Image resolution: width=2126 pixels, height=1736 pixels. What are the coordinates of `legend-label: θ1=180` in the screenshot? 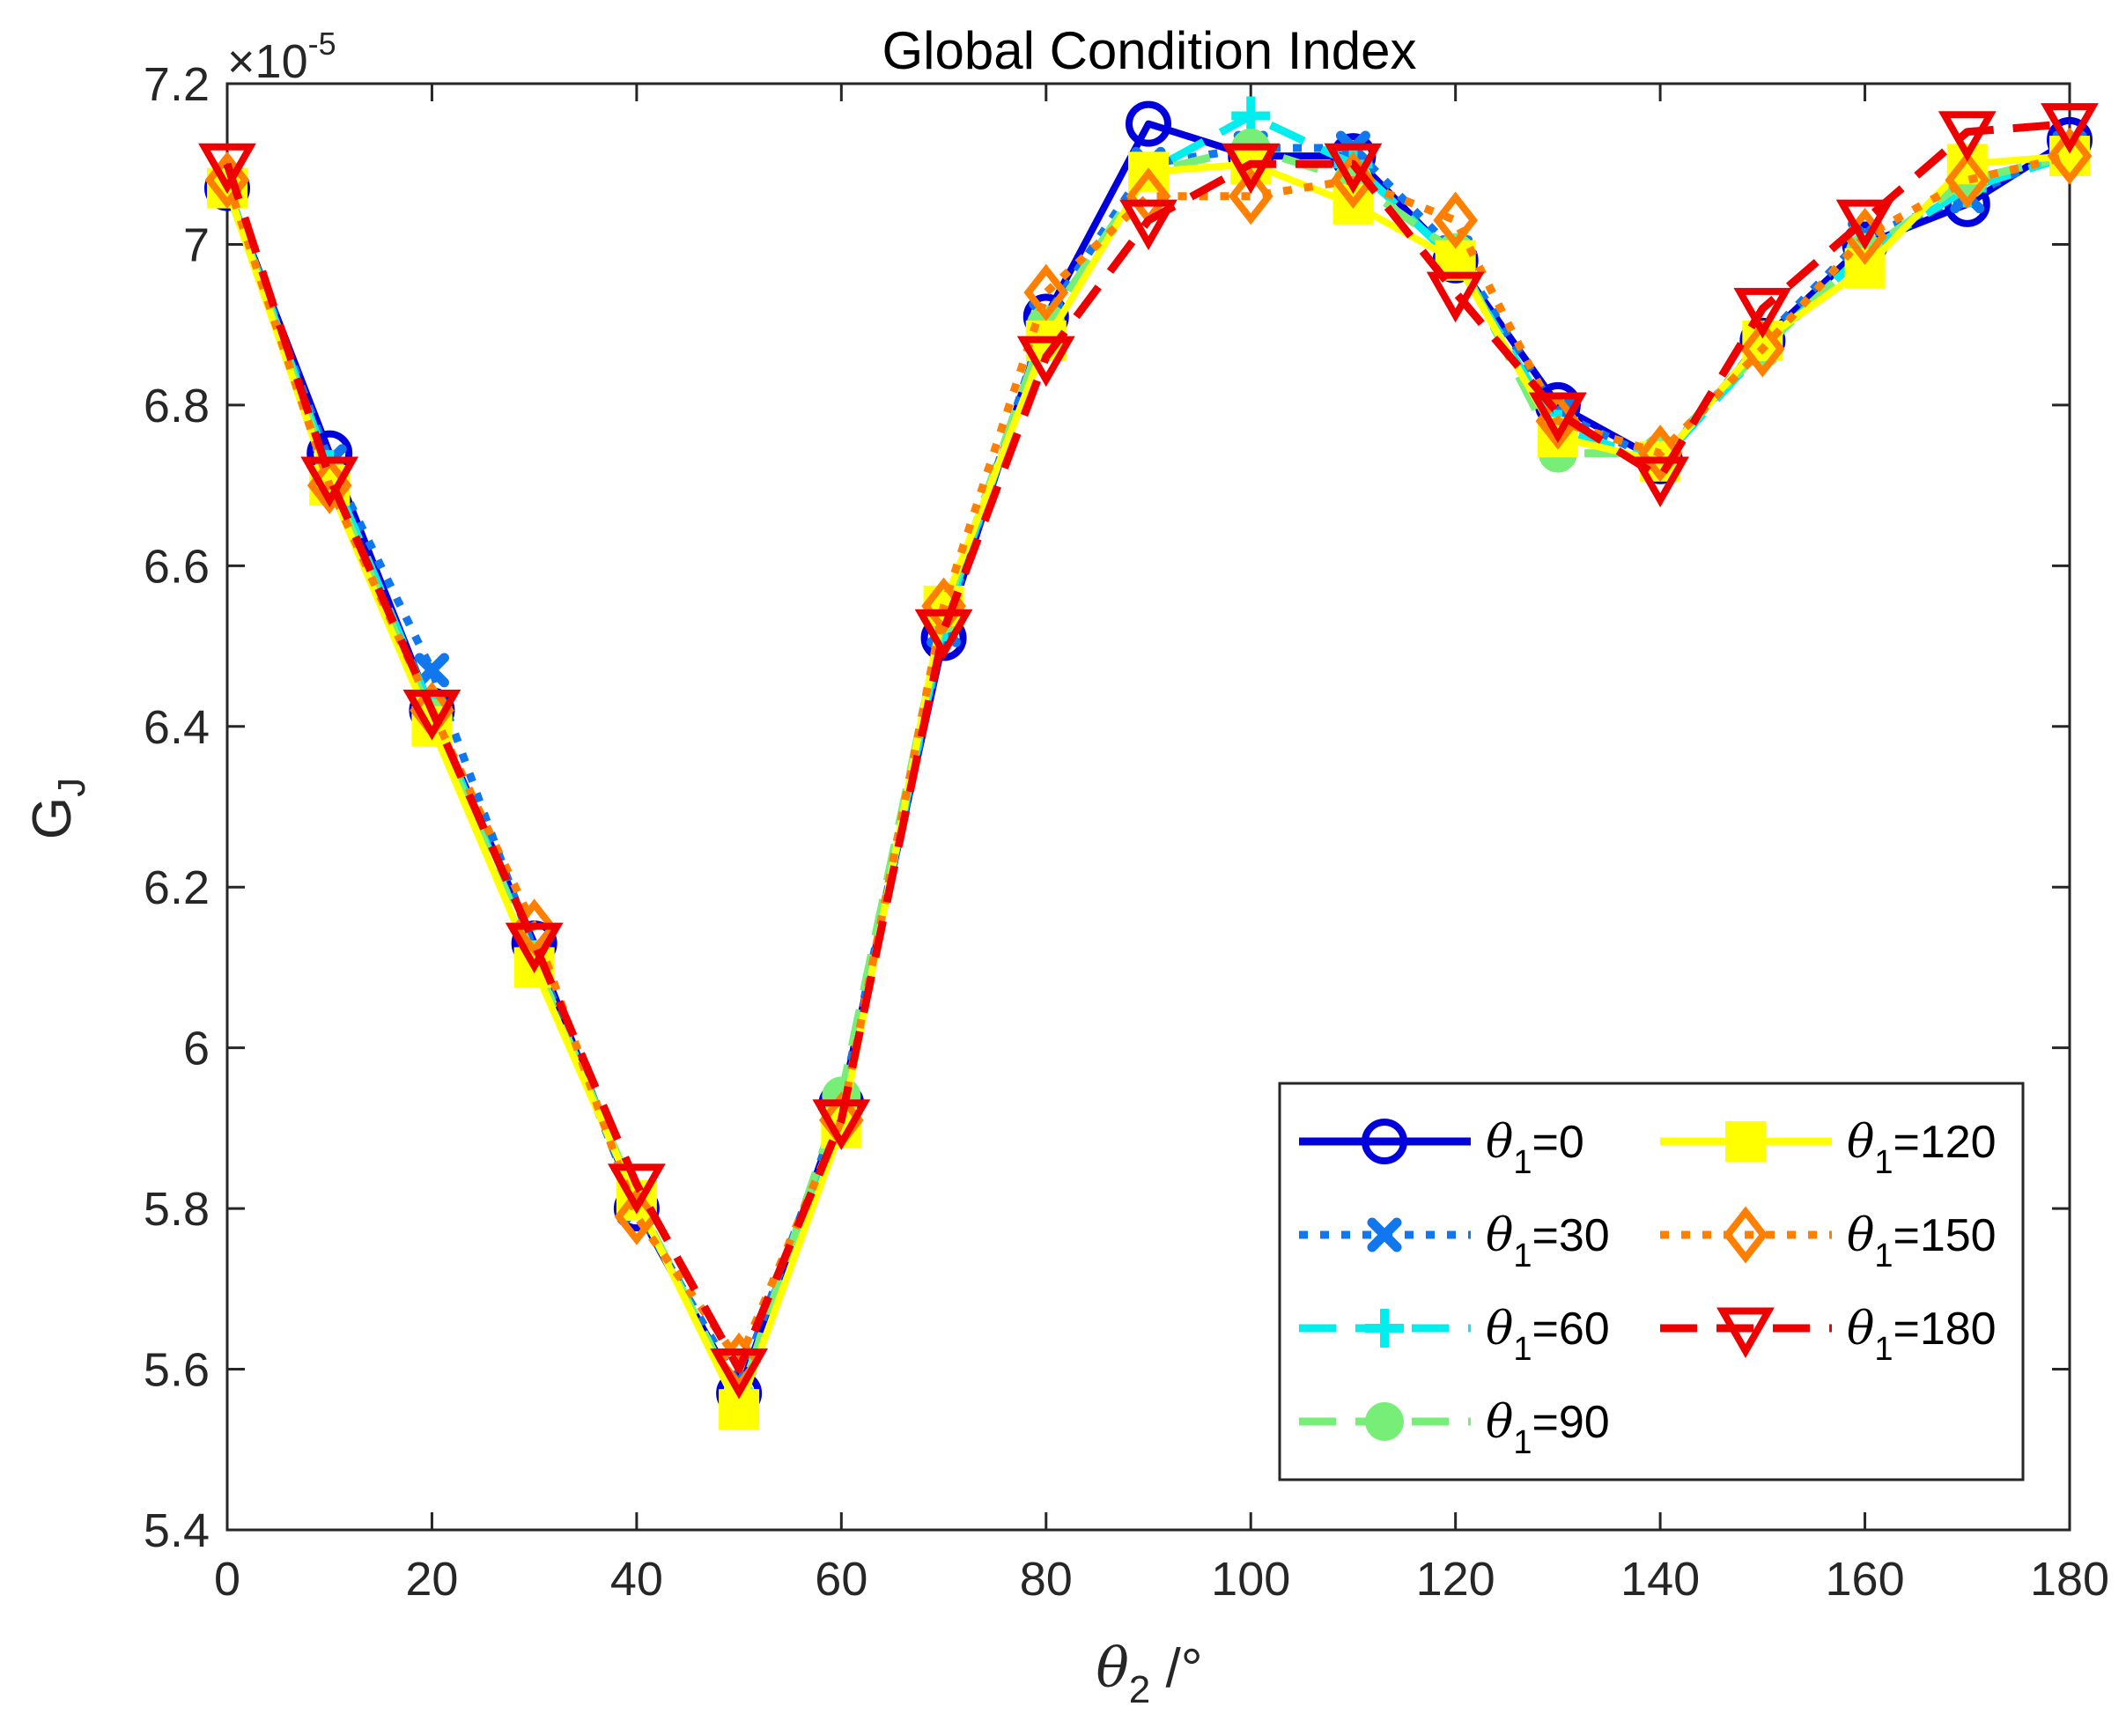 It's located at (1922, 1335).